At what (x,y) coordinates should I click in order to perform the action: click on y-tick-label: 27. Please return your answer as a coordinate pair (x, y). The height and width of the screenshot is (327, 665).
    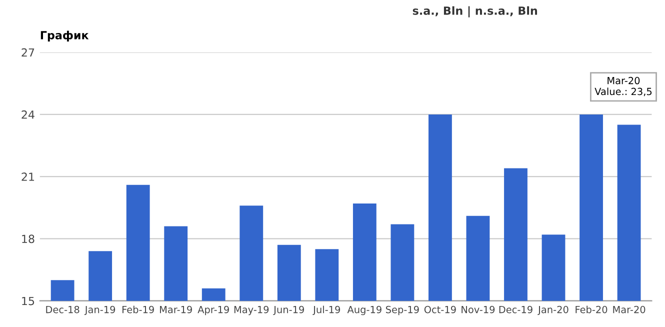
    Looking at the image, I should click on (28, 52).